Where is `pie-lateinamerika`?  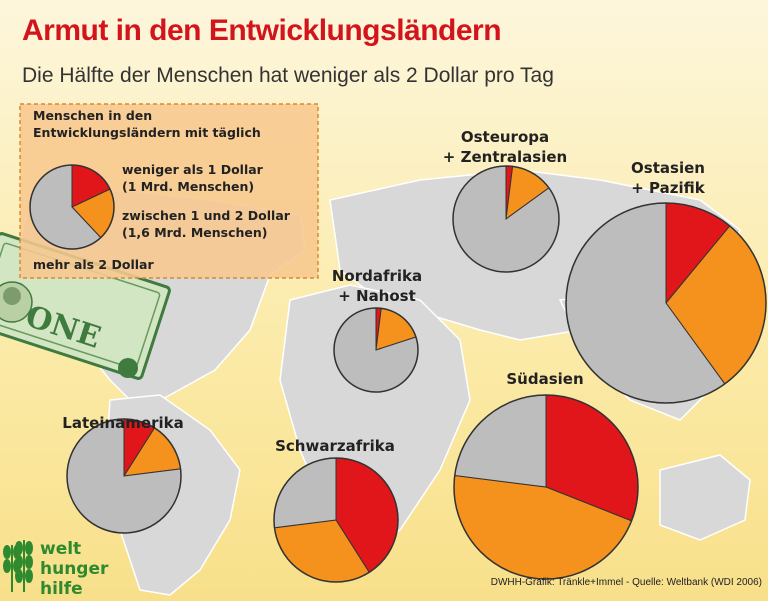
pie-lateinamerika is located at coordinates (124, 476).